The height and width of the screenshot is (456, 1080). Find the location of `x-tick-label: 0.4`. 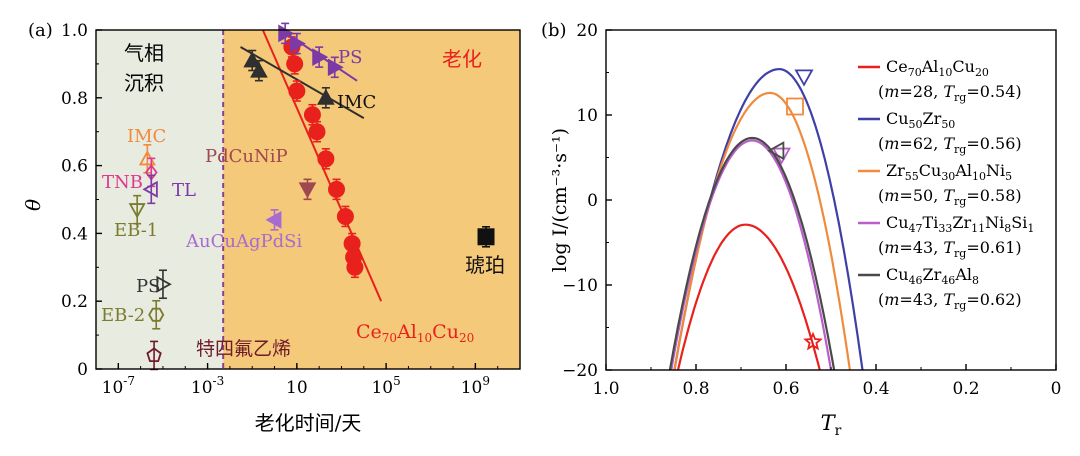

x-tick-label: 0.4 is located at coordinates (875, 389).